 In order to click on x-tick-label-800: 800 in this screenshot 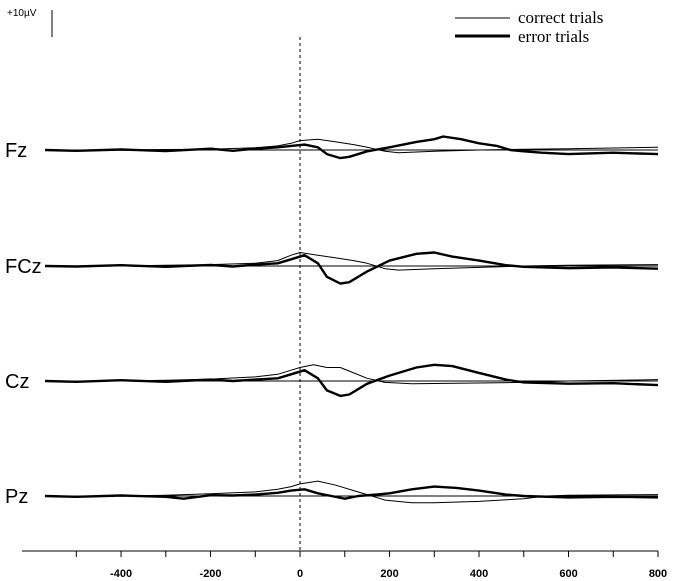, I will do `click(658, 574)`.